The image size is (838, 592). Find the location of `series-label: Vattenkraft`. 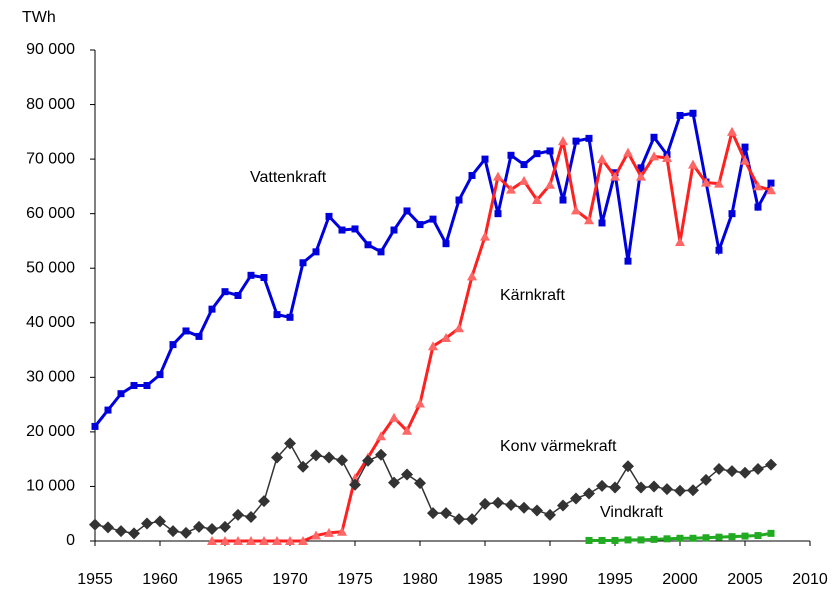

series-label: Vattenkraft is located at coordinates (288, 177).